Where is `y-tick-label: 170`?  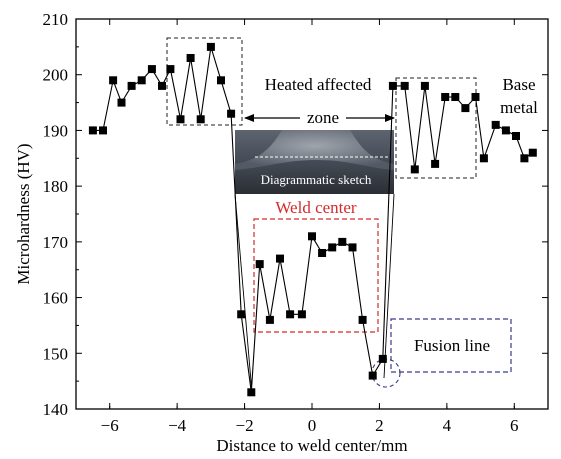
y-tick-label: 170 is located at coordinates (56, 242).